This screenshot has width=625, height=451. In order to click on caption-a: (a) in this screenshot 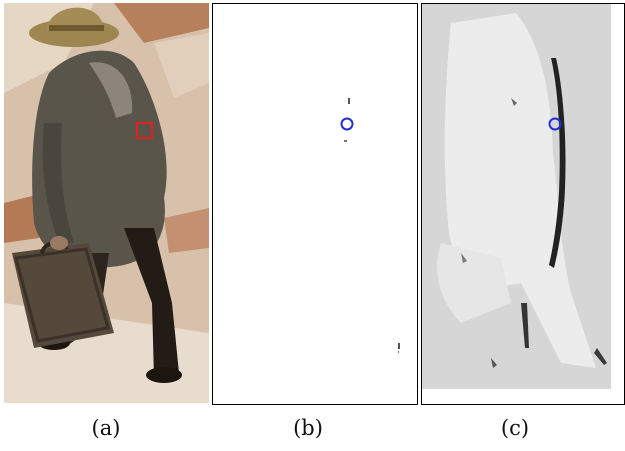, I will do `click(106, 428)`.